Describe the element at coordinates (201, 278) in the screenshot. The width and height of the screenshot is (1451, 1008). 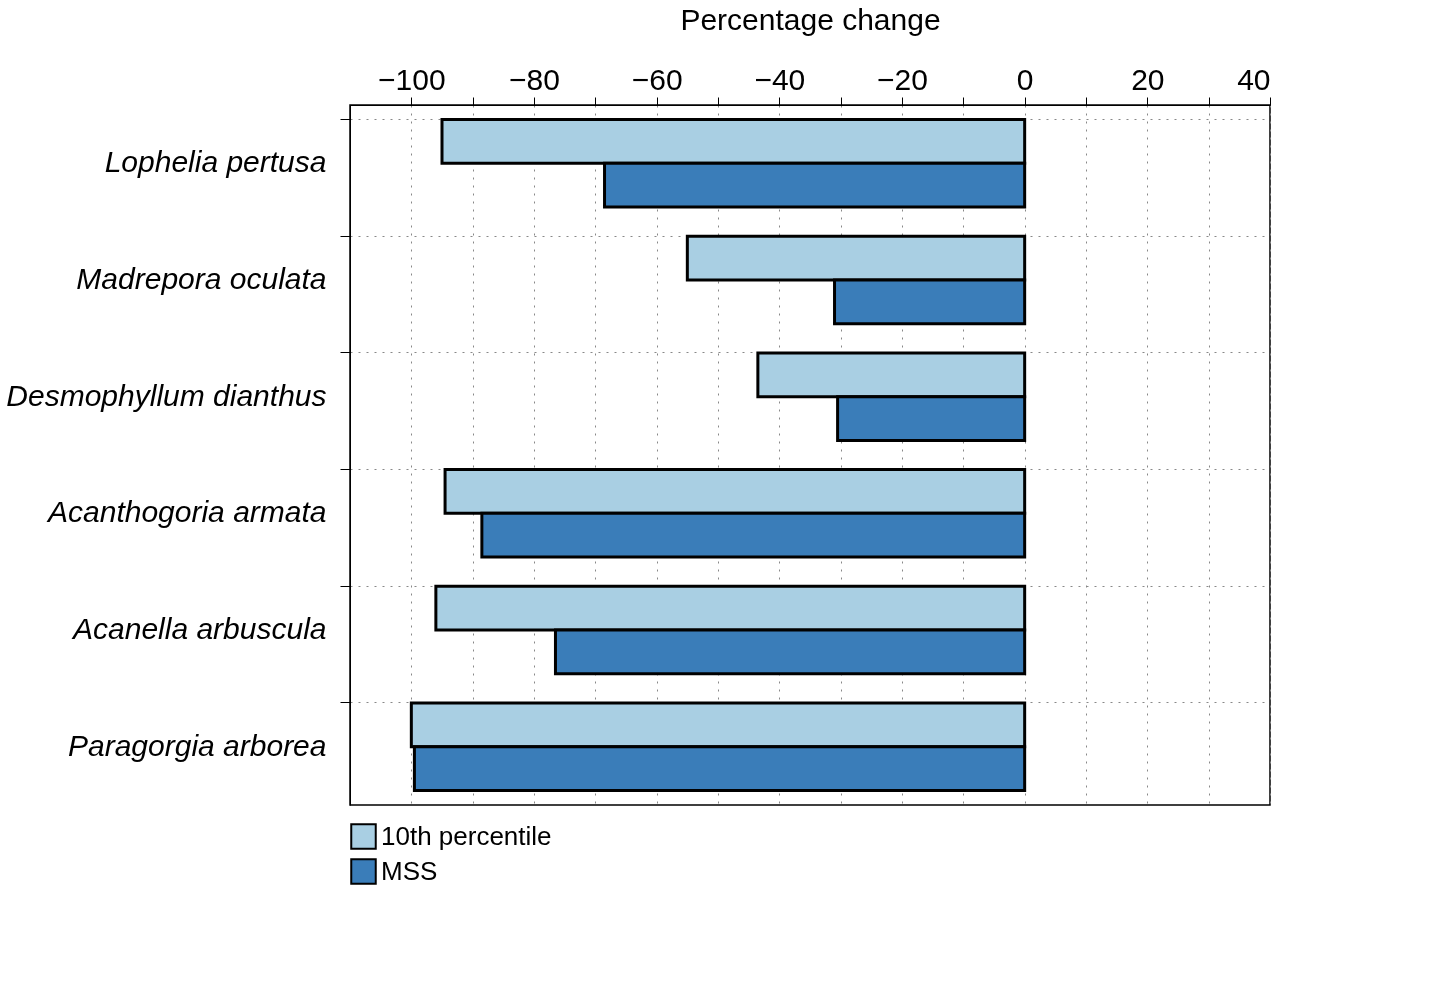
I see `y-tick-label: Madrepora oculata` at that location.